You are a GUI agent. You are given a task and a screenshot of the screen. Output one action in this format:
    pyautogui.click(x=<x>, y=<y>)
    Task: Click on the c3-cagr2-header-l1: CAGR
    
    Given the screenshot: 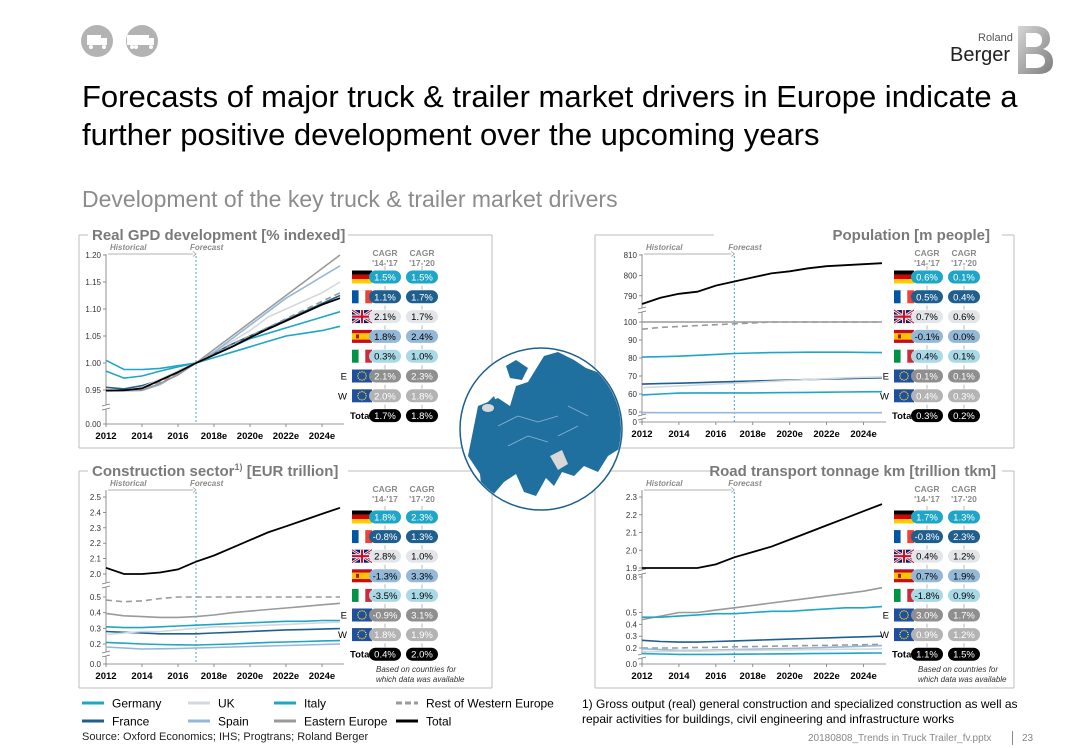 What is the action you would take?
    pyautogui.click(x=963, y=489)
    